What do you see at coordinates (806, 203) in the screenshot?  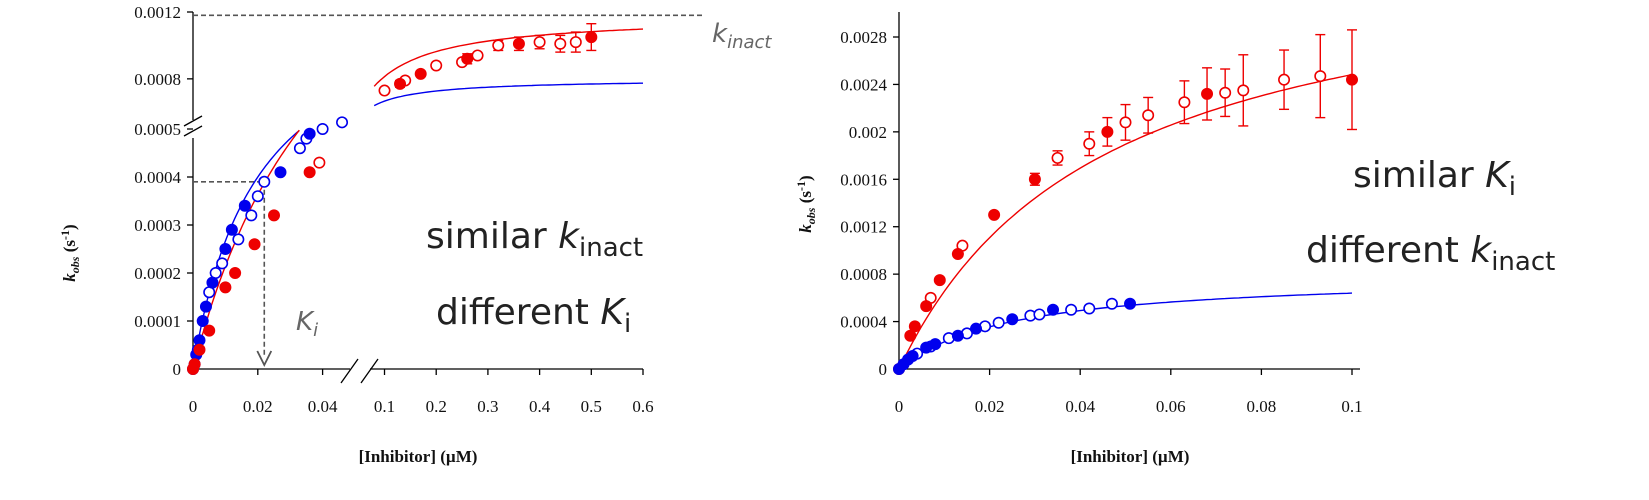 I see `right-y-axis-label: kobs (s-1)` at bounding box center [806, 203].